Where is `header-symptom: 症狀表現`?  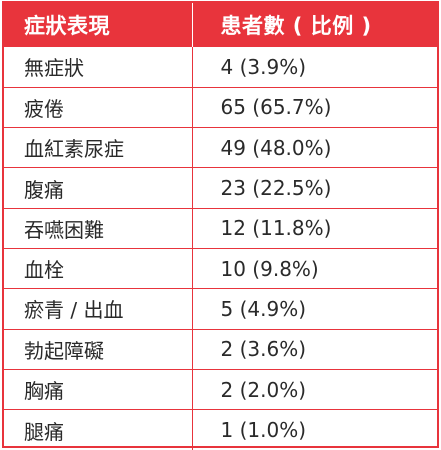
header-symptom: 症狀表現 is located at coordinates (98, 25).